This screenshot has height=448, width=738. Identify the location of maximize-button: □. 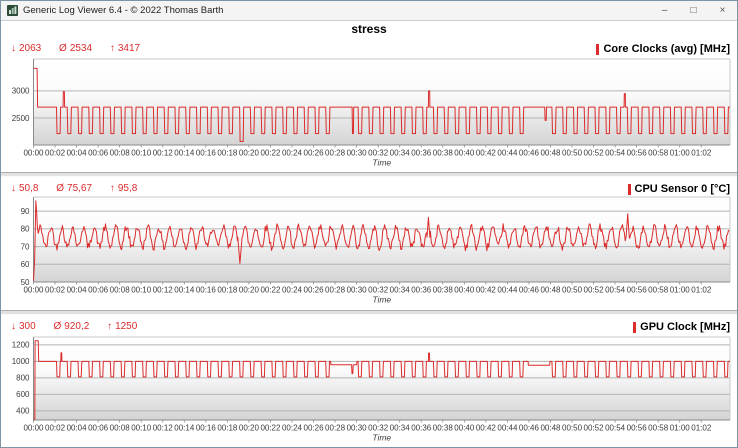
(693, 10).